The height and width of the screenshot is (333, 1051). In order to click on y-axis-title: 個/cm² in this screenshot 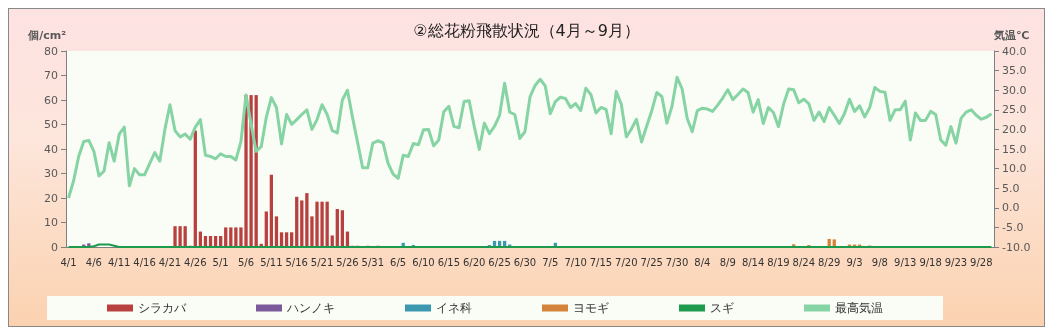, I will do `click(47, 35)`.